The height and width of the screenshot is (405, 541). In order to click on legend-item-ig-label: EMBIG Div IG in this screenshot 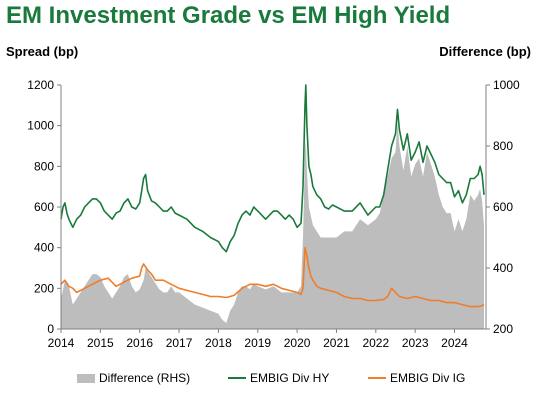, I will do `click(427, 378)`.